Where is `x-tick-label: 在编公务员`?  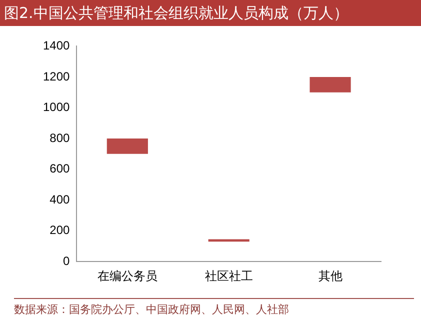 x-tick-label: 在编公务员 is located at coordinates (127, 275).